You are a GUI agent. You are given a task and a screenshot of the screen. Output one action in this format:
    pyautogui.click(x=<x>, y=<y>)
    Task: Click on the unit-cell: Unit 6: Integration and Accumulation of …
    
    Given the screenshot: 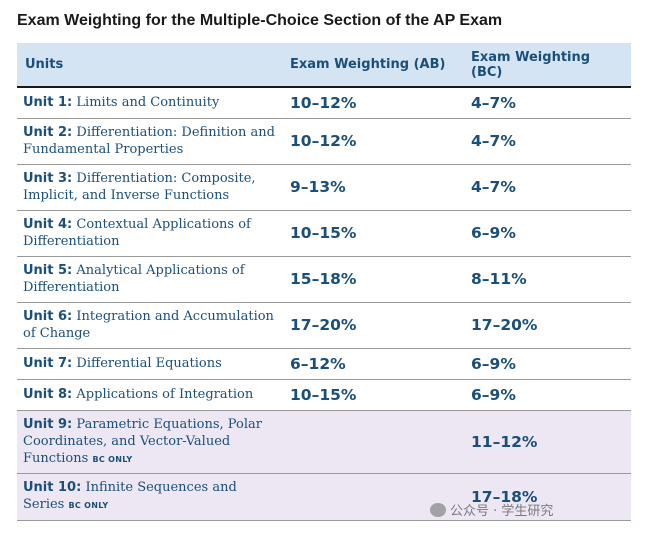 What is the action you would take?
    pyautogui.click(x=150, y=325)
    